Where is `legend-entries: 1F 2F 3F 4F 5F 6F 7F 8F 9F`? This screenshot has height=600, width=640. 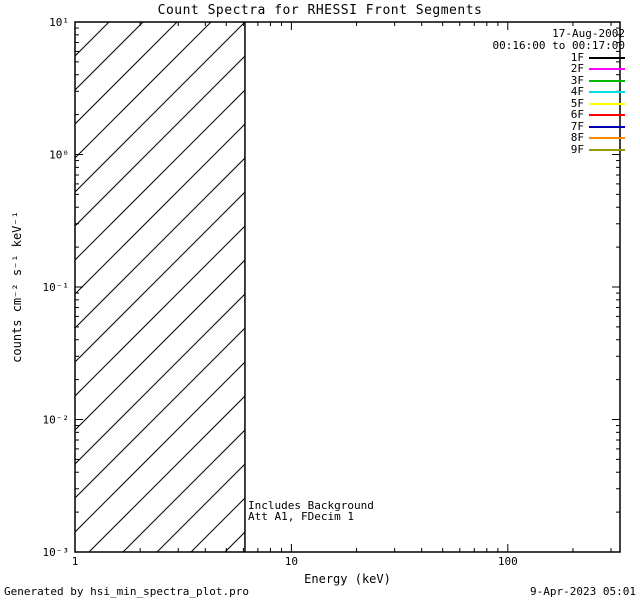
legend-entries: 1F 2F 3F 4F 5F 6F 7F 8F 9F is located at coordinates (559, 103).